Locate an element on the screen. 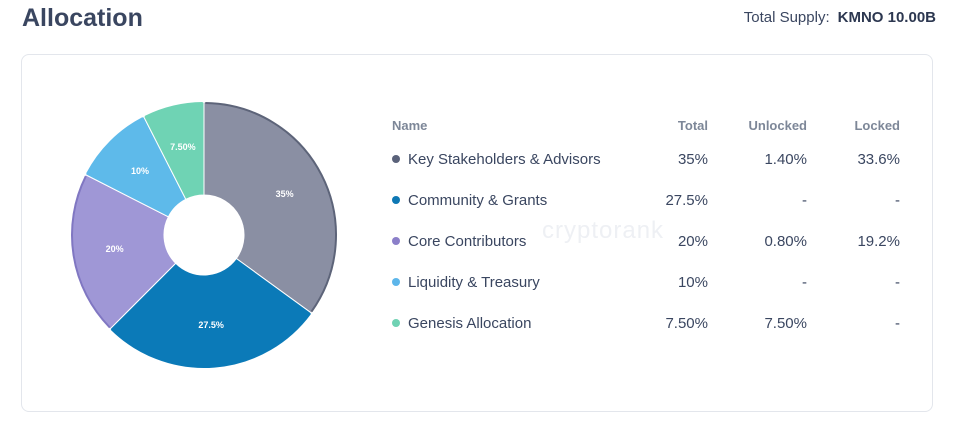 Image resolution: width=960 pixels, height=424 pixels. allocation-locked: 33.6% is located at coordinates (878, 159).